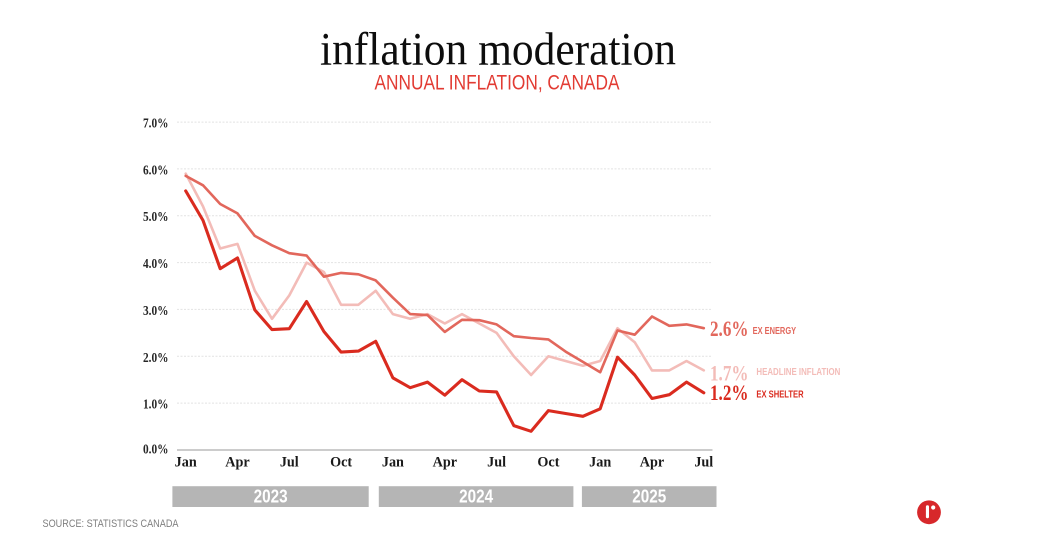  I want to click on svg-text: 2024, so click(476, 496).